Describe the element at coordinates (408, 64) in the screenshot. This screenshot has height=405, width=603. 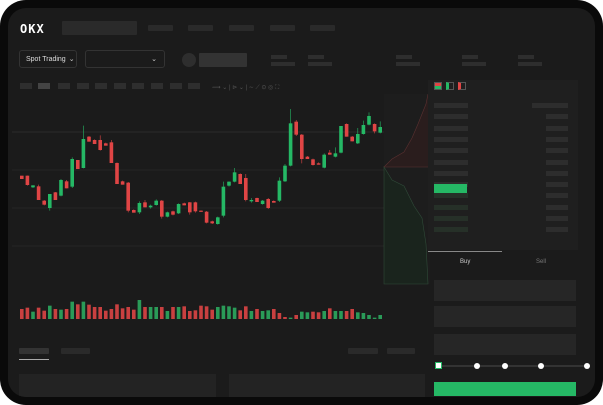
I see `stat-value` at that location.